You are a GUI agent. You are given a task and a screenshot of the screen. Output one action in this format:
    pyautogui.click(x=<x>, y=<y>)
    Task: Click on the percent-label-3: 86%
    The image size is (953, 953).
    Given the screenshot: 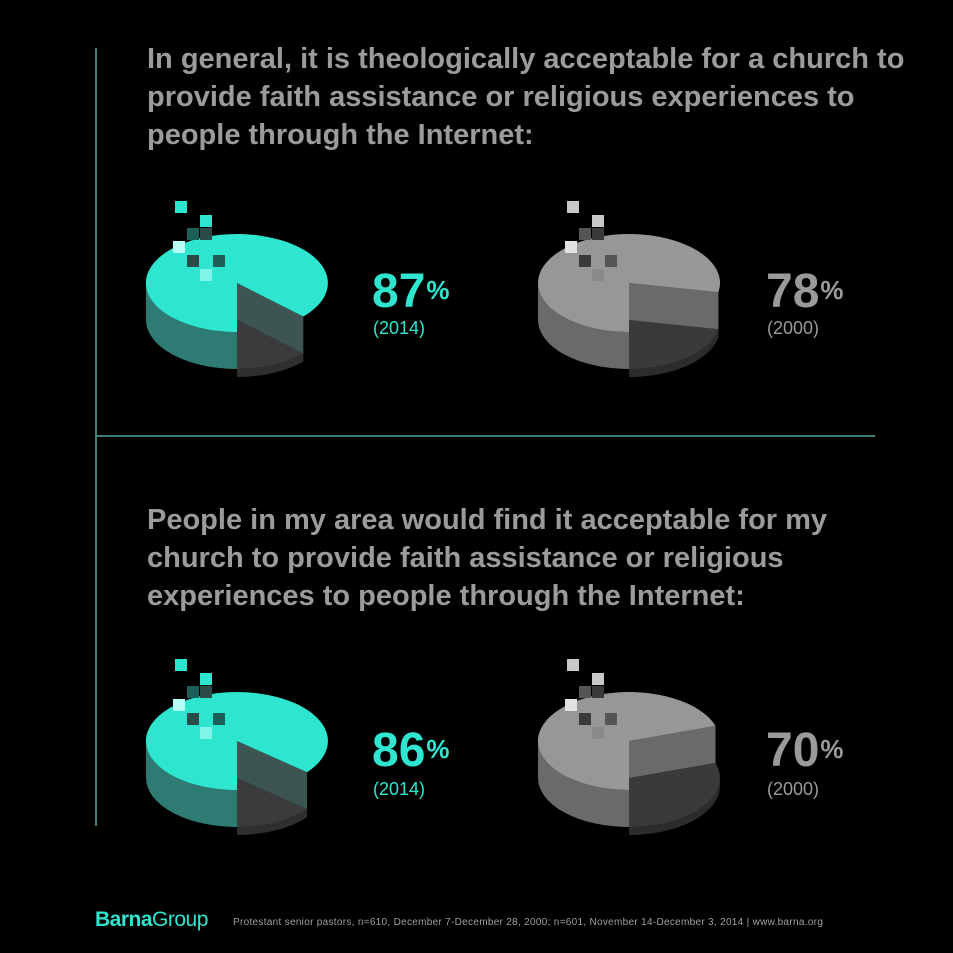 What is the action you would take?
    pyautogui.click(x=411, y=751)
    